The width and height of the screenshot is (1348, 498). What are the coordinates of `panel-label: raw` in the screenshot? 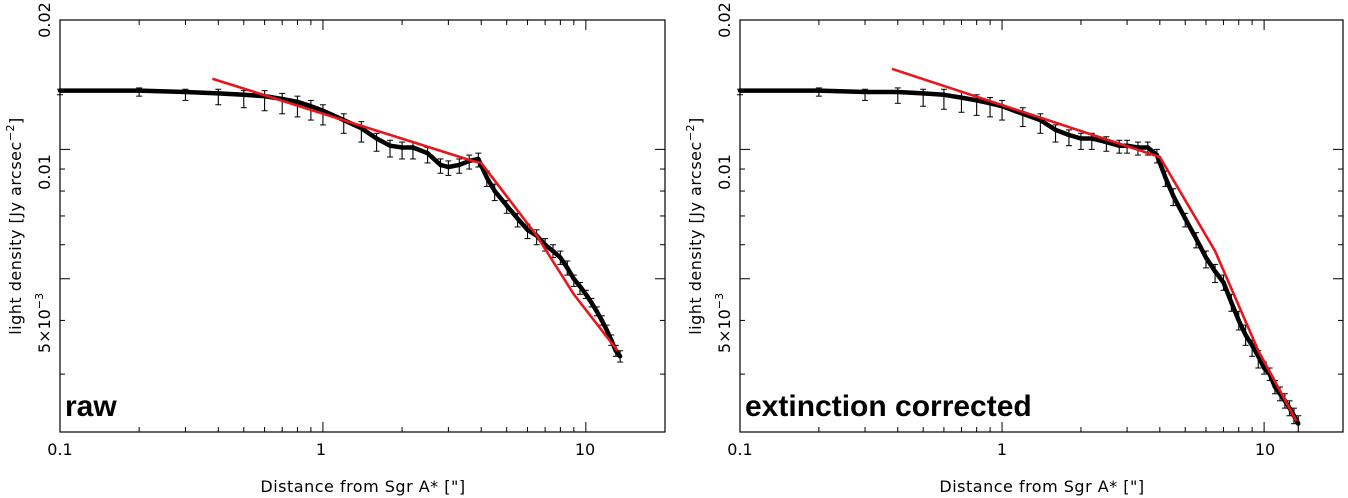 It's located at (91, 406).